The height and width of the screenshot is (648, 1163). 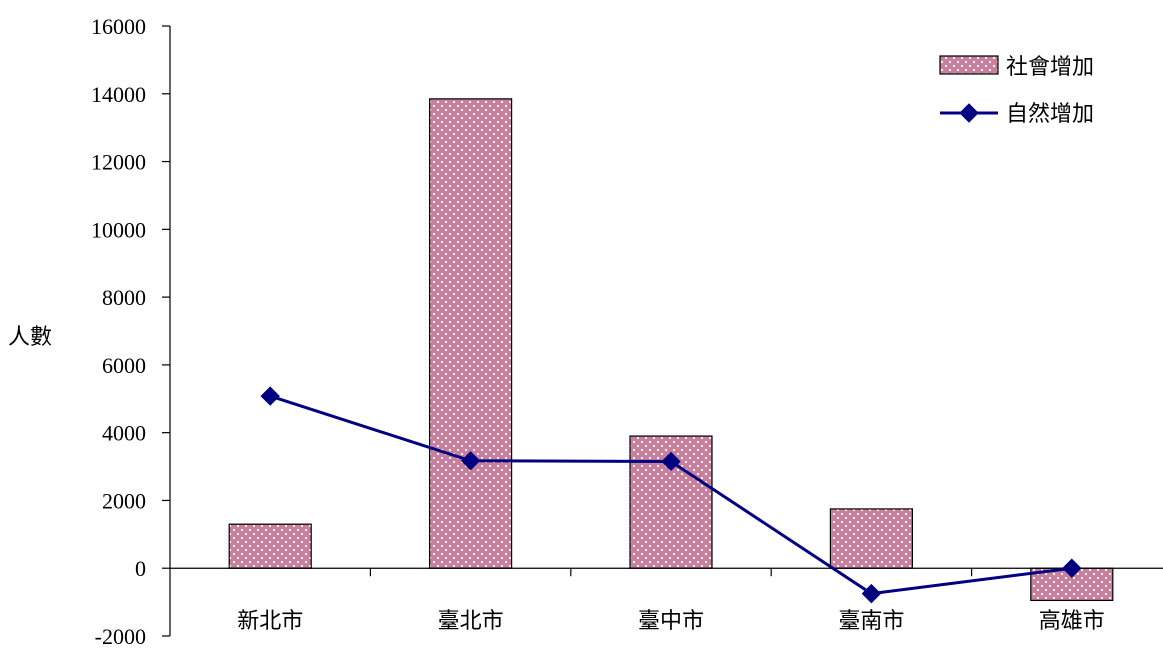 I want to click on bar-社會增加-臺南市, so click(x=871, y=538).